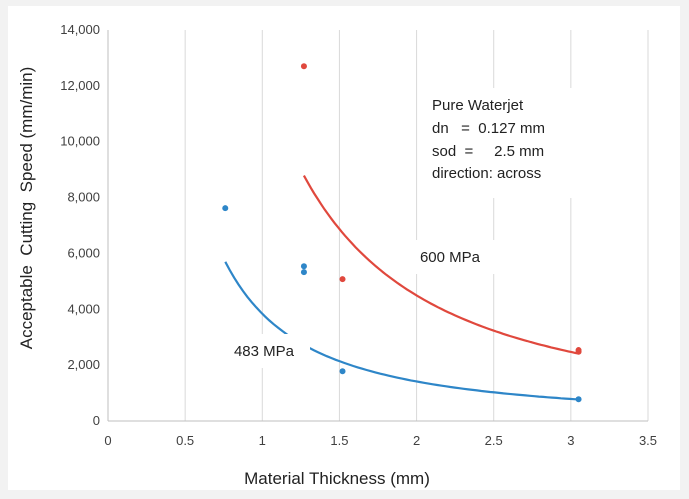  I want to click on y-axis-title: Acceptable Cutting Speed (mm/min), so click(26, 208).